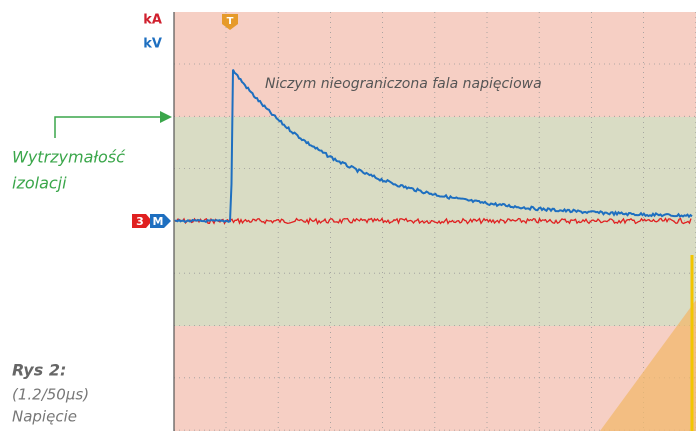 The width and height of the screenshot is (696, 431). What do you see at coordinates (403, 84) in the screenshot?
I see `annotation: Niczym nieograniczona fala napięciowa` at bounding box center [403, 84].